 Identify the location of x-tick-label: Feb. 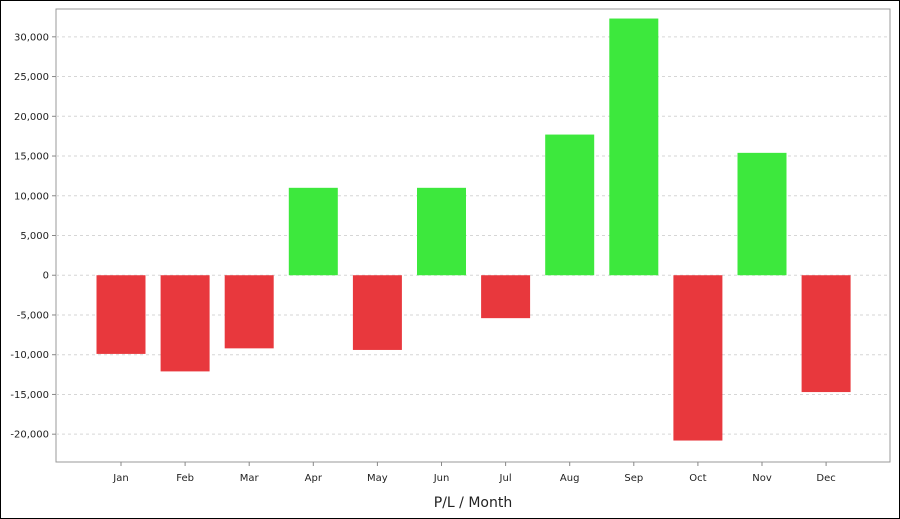
(185, 478).